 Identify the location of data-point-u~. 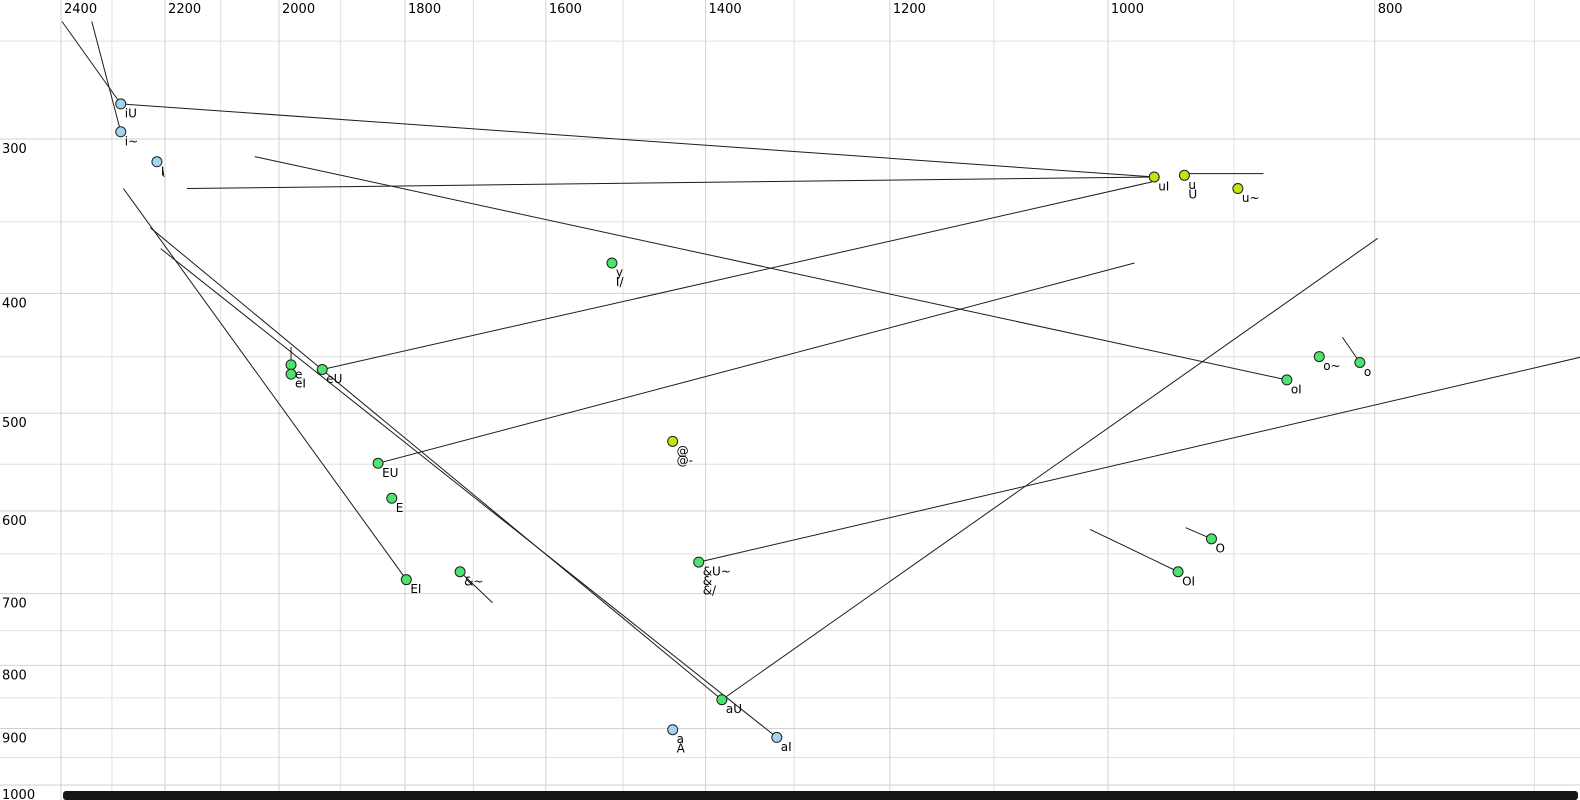
(1238, 189).